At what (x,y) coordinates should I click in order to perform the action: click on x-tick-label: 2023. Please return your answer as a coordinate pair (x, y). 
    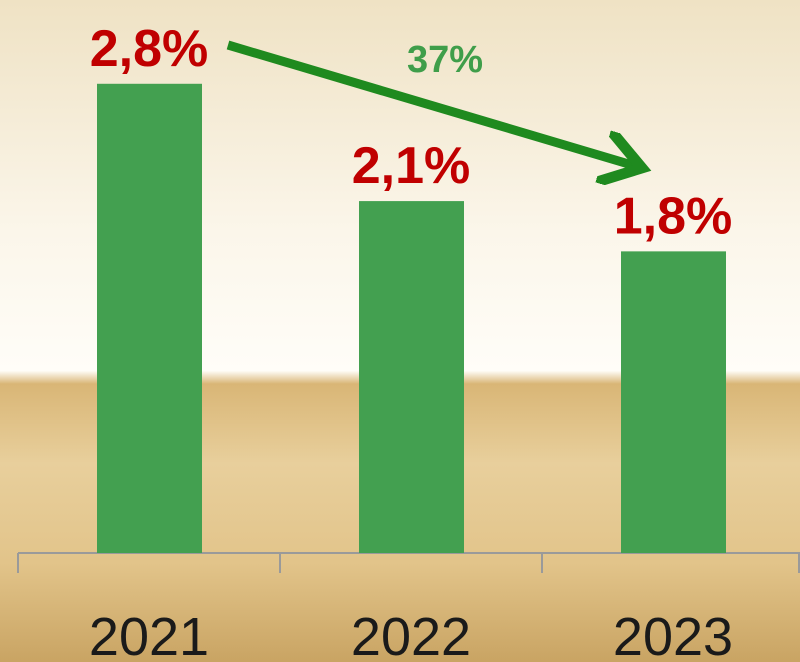
    Looking at the image, I should click on (673, 634).